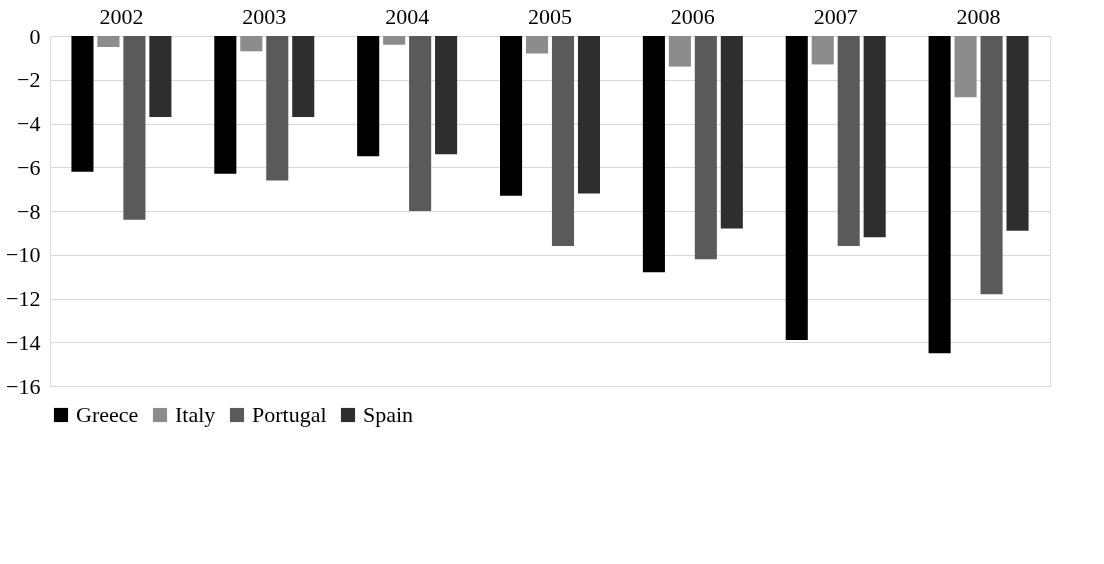 Image resolution: width=1104 pixels, height=564 pixels. I want to click on y-tick-label: −10, so click(23, 255).